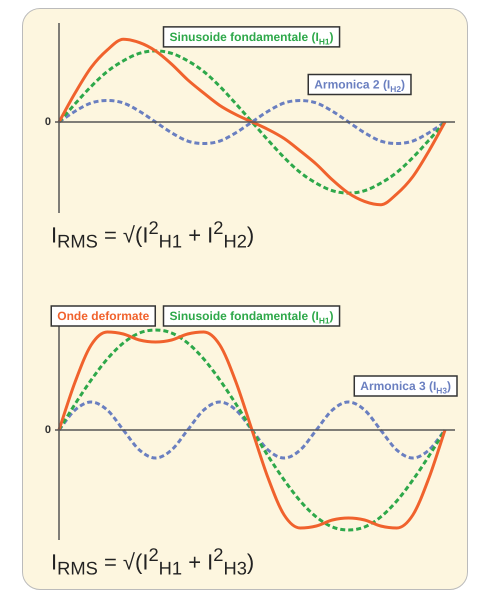  Describe the element at coordinates (152, 561) in the screenshot. I see `text: I$_{RMS}$ = √(I$^{2}$$_{H1}$ + I$^{2}$$_{H3}$)` at that location.